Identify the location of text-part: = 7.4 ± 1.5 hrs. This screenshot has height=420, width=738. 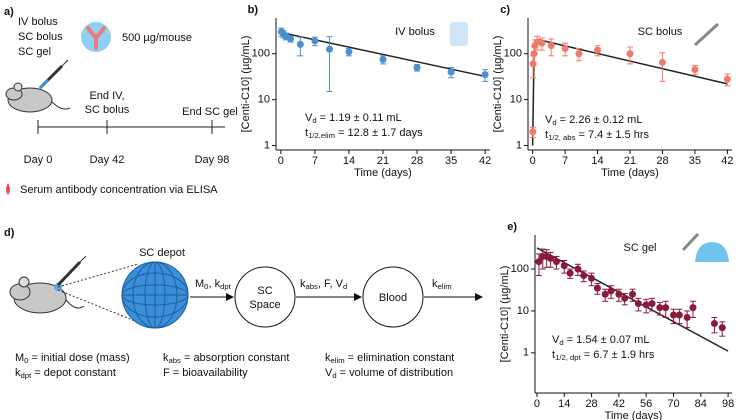
(612, 135).